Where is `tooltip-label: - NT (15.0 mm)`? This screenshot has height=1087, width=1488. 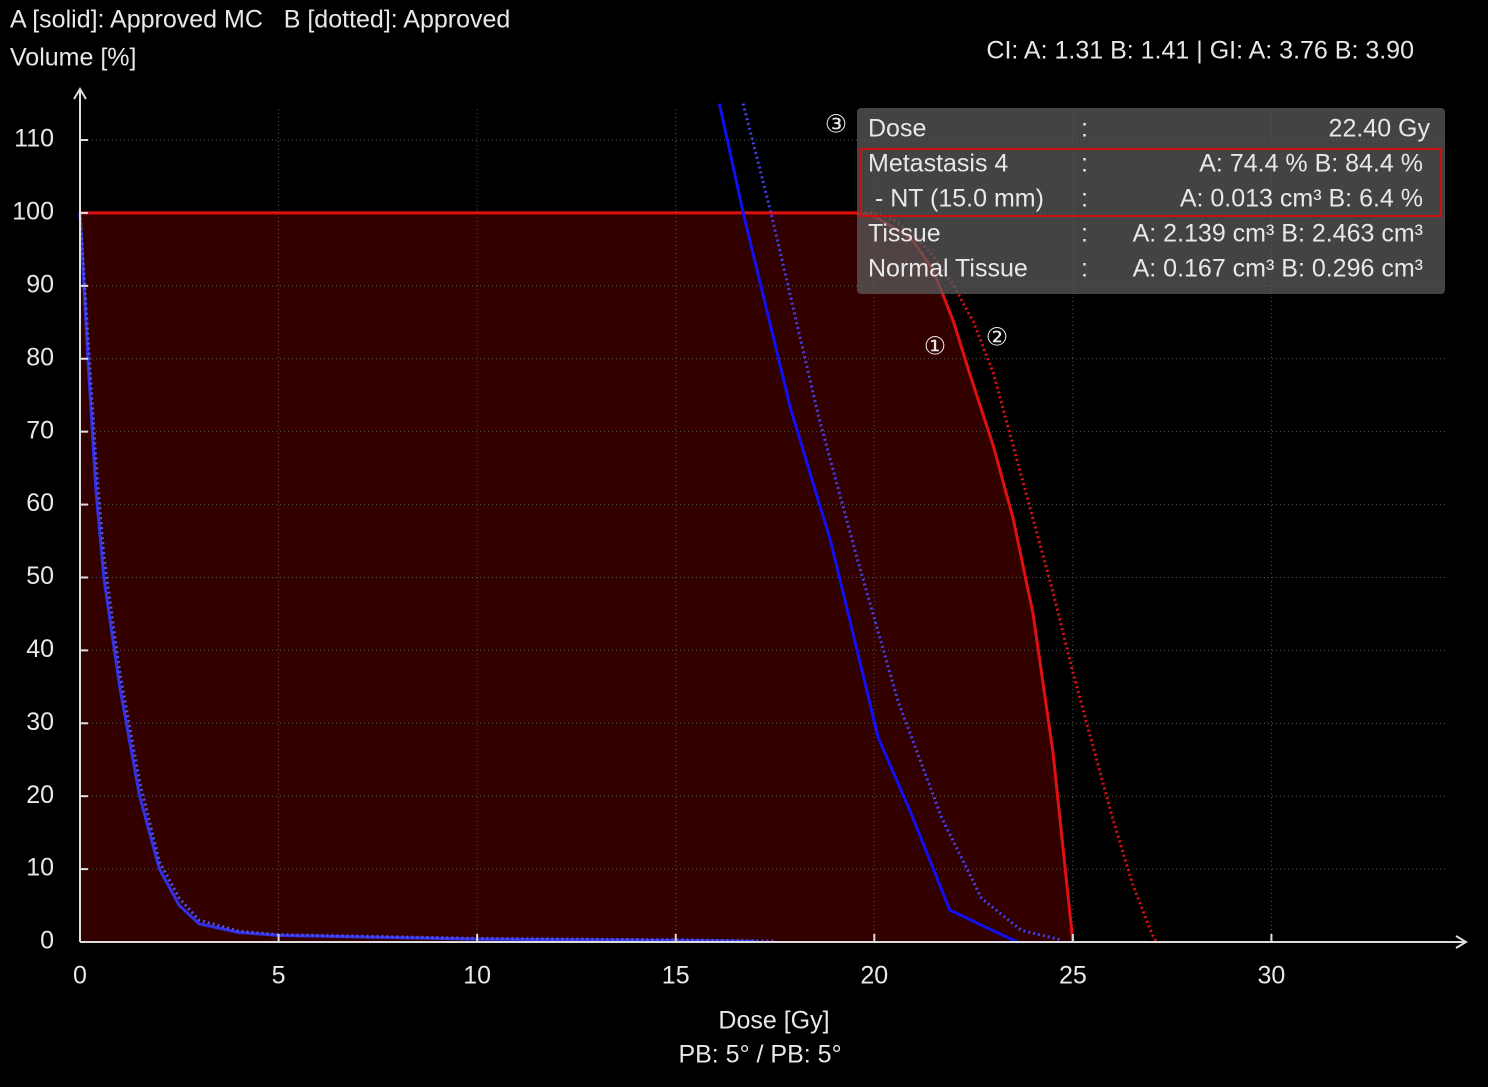
tooltip-label: - NT (15.0 mm) is located at coordinates (956, 199).